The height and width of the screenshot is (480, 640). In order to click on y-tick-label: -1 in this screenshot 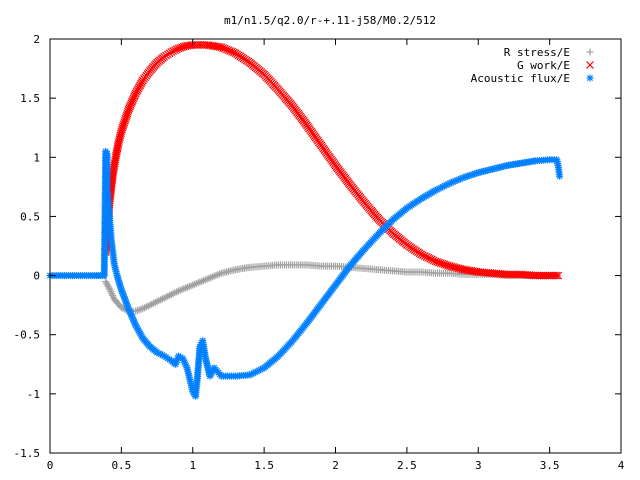, I will do `click(33, 394)`.